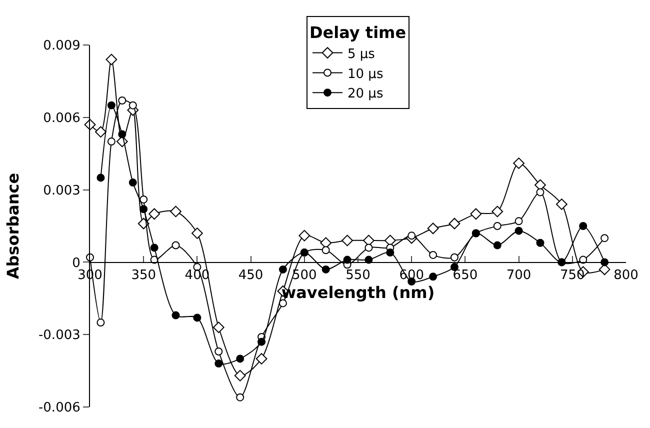 This screenshot has height=428, width=650. What do you see at coordinates (76, 263) in the screenshot?
I see `y-tick-label: 0` at bounding box center [76, 263].